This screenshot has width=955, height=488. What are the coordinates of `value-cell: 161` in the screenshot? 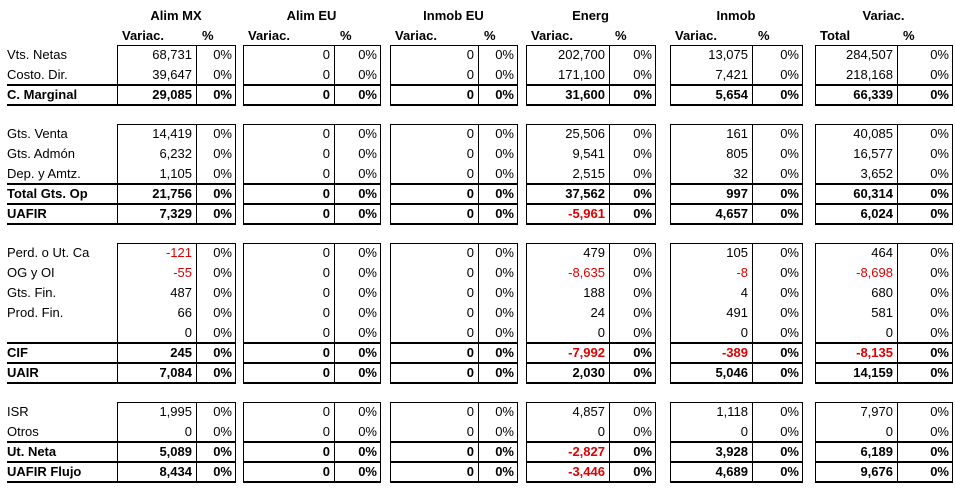 It's located at (737, 133).